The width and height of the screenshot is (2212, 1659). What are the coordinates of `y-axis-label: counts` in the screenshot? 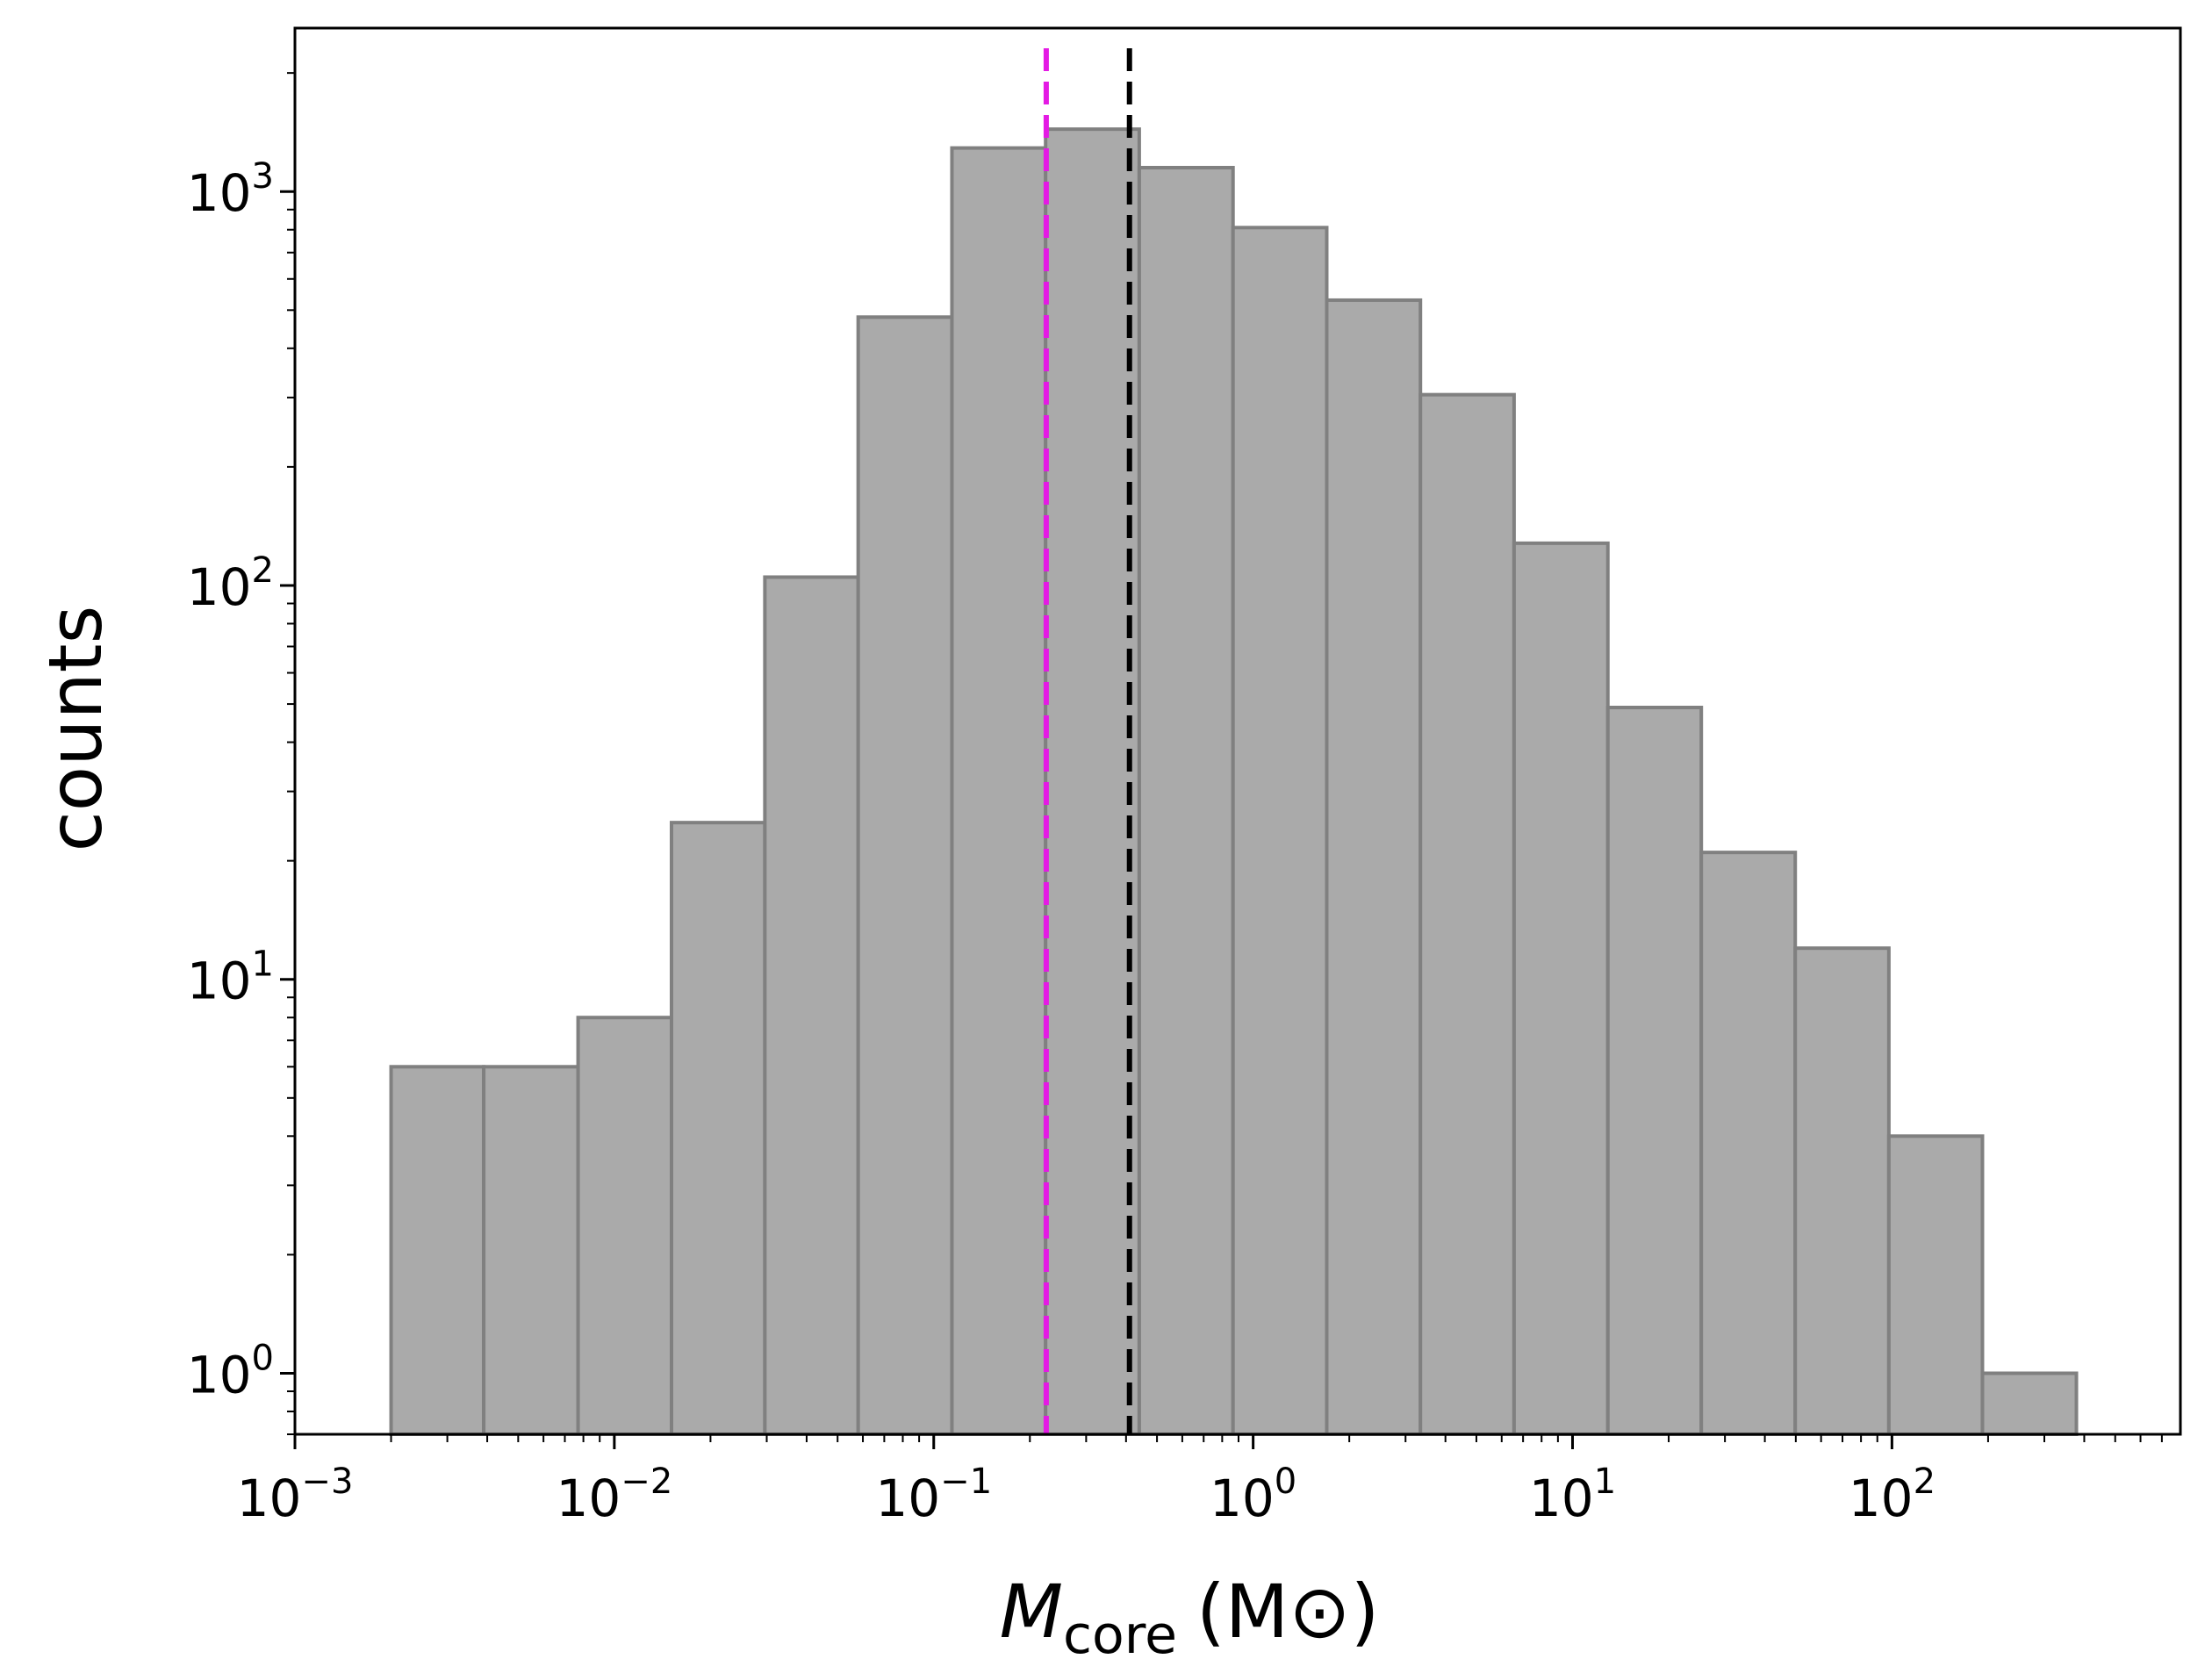 It's located at (75, 729).